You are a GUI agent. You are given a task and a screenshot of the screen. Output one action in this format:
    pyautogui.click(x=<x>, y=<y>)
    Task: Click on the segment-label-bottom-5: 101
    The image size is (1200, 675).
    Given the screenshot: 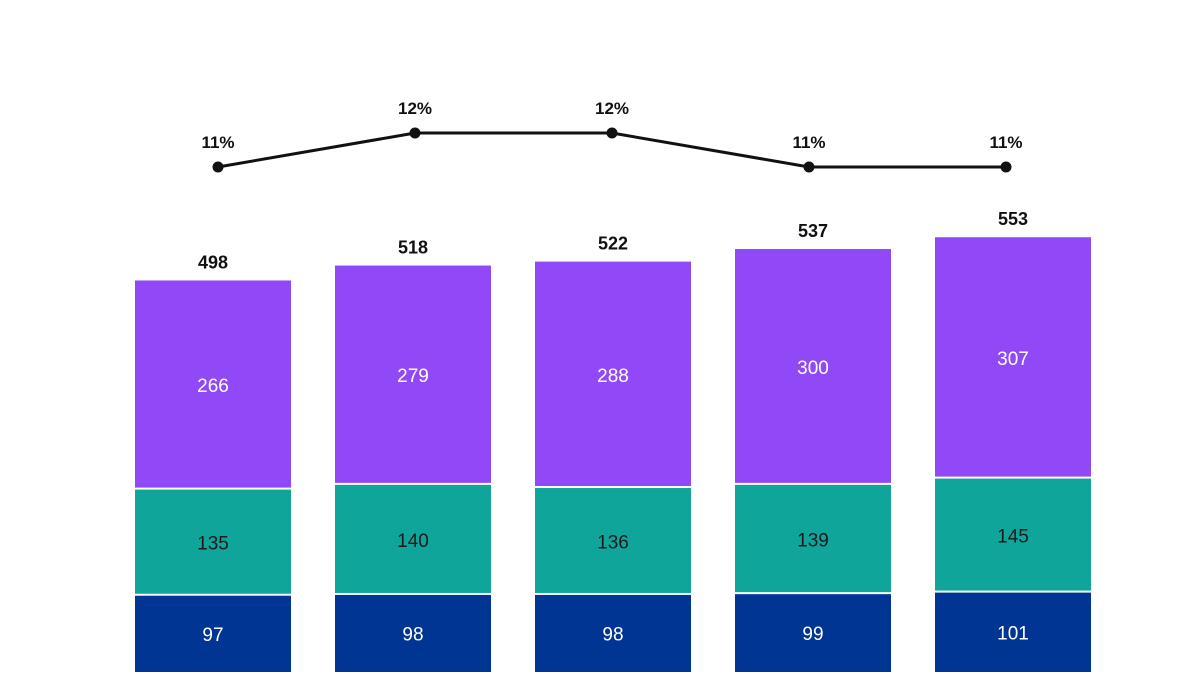 What is the action you would take?
    pyautogui.click(x=1013, y=633)
    